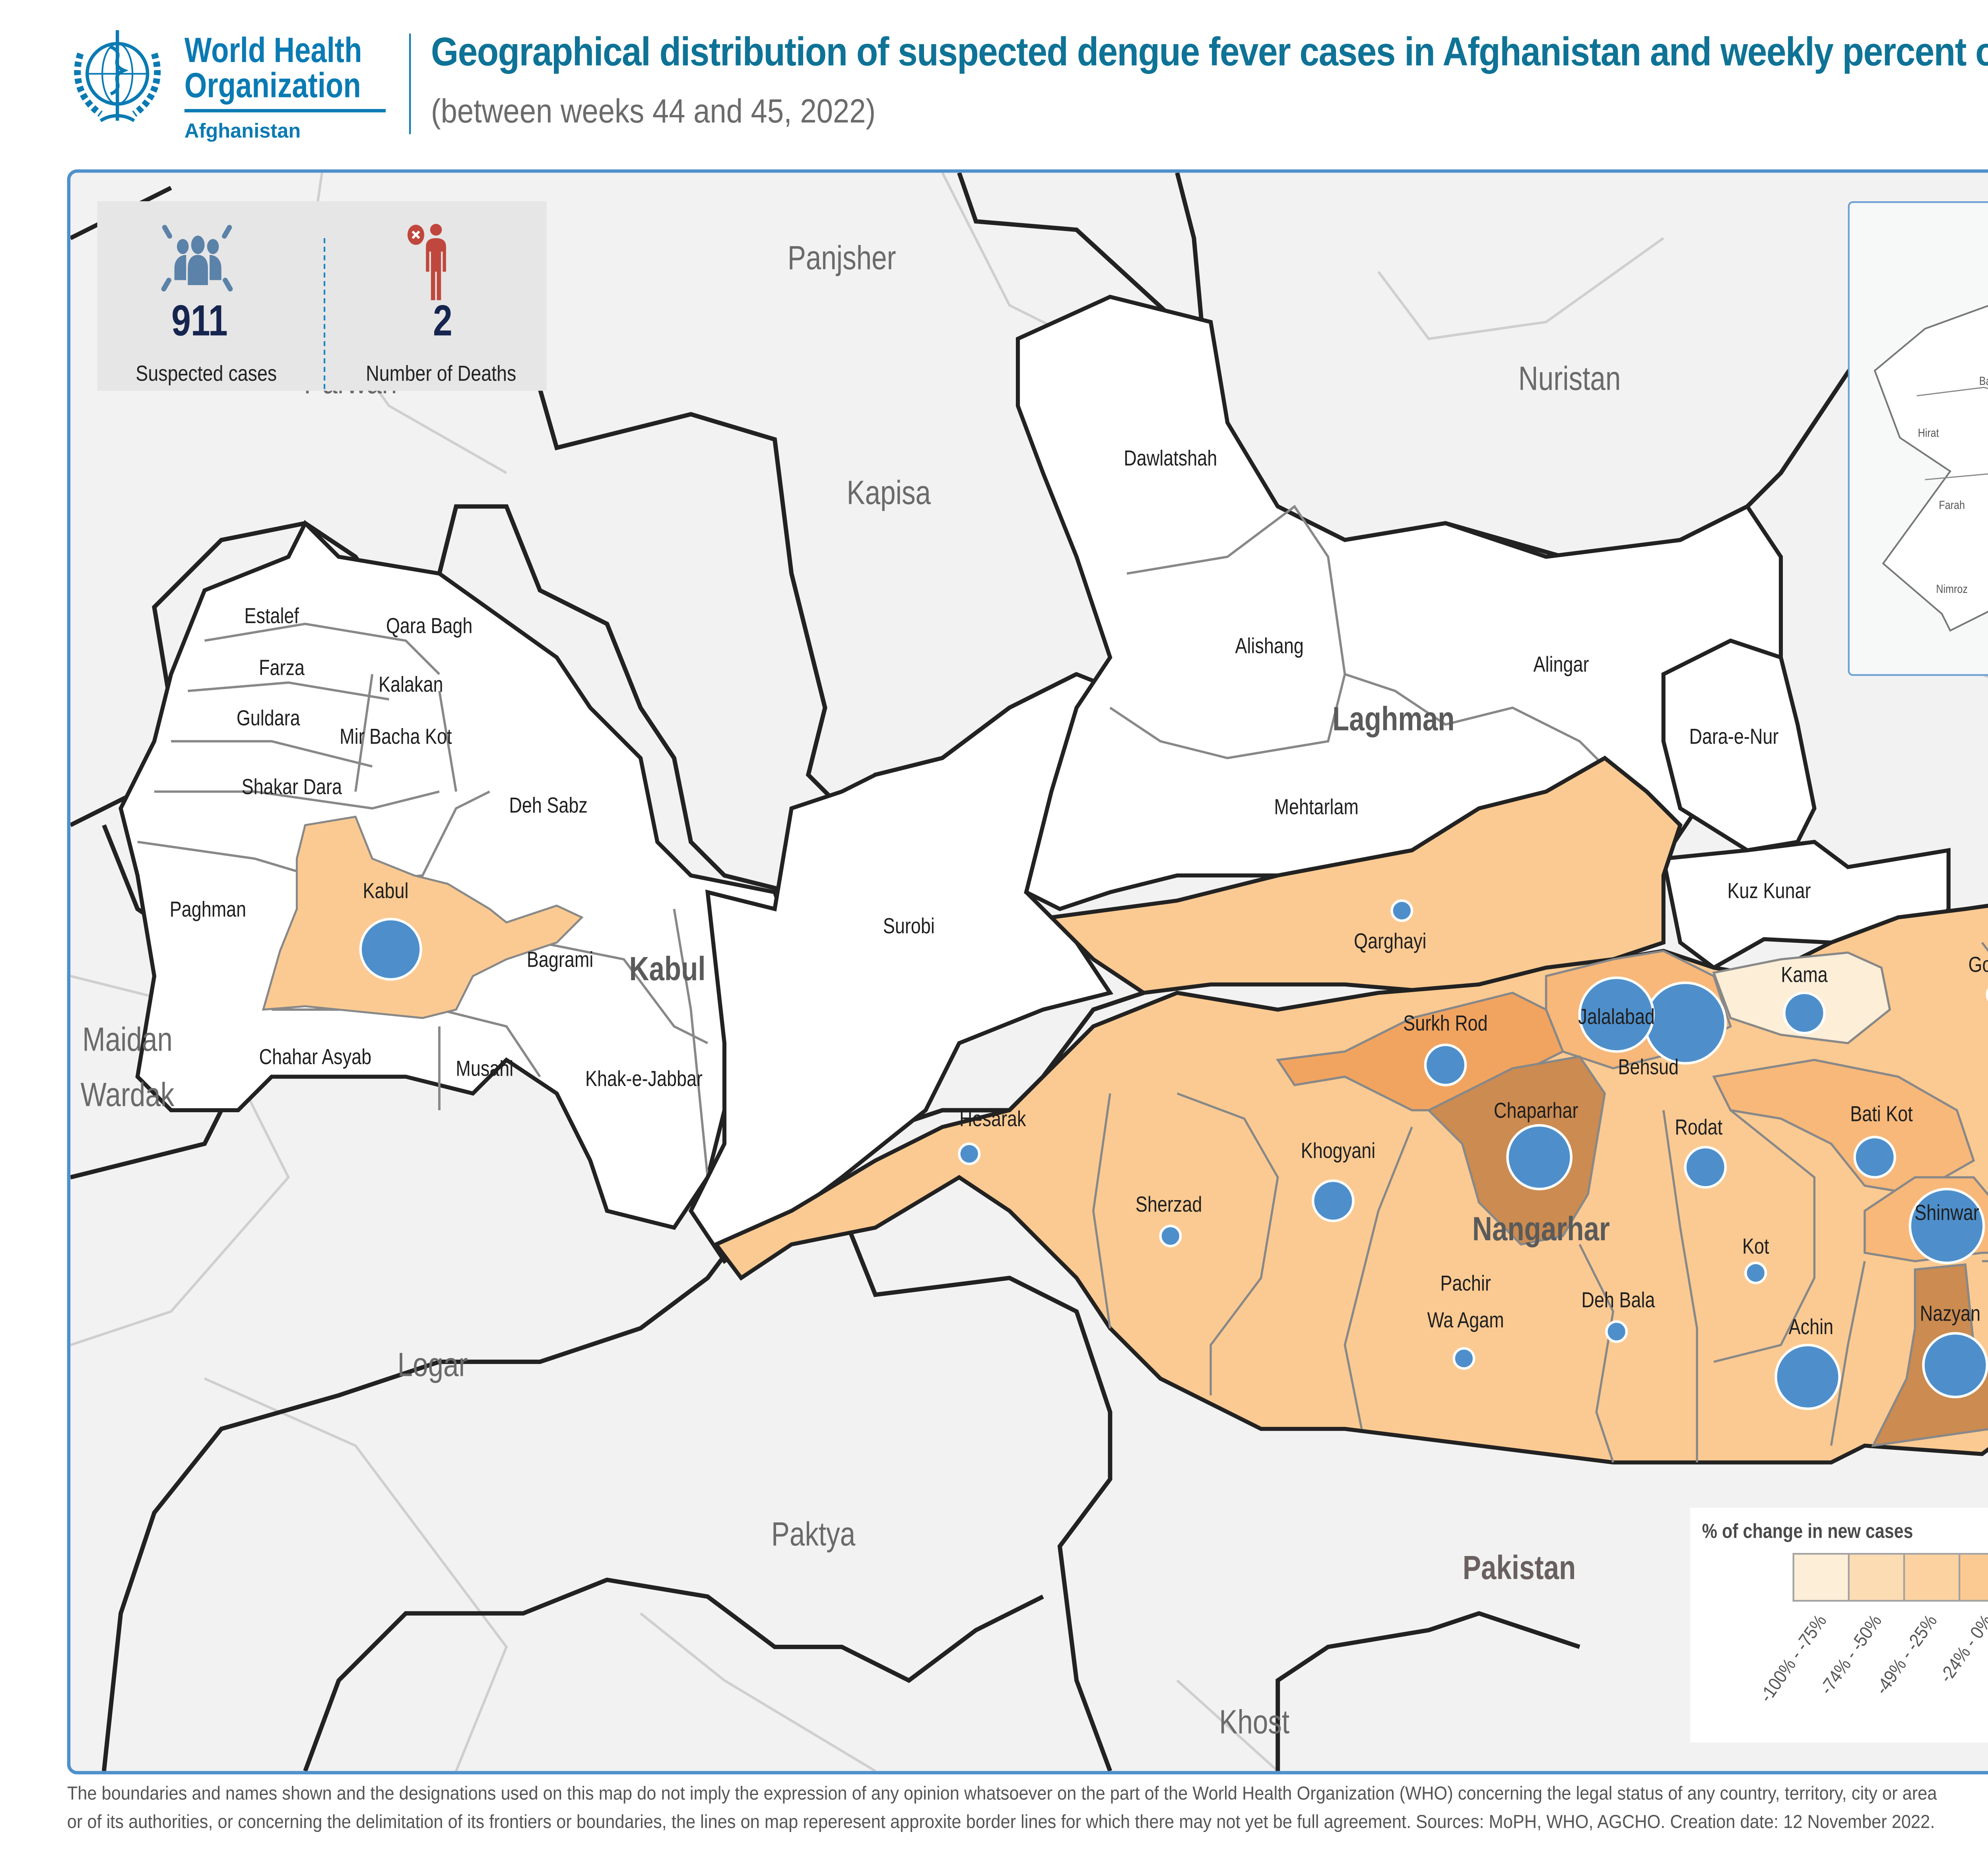 Image resolution: width=1988 pixels, height=1861 pixels. I want to click on stats-panel: 911 2 Suspected cases Number of Deaths, so click(322, 296).